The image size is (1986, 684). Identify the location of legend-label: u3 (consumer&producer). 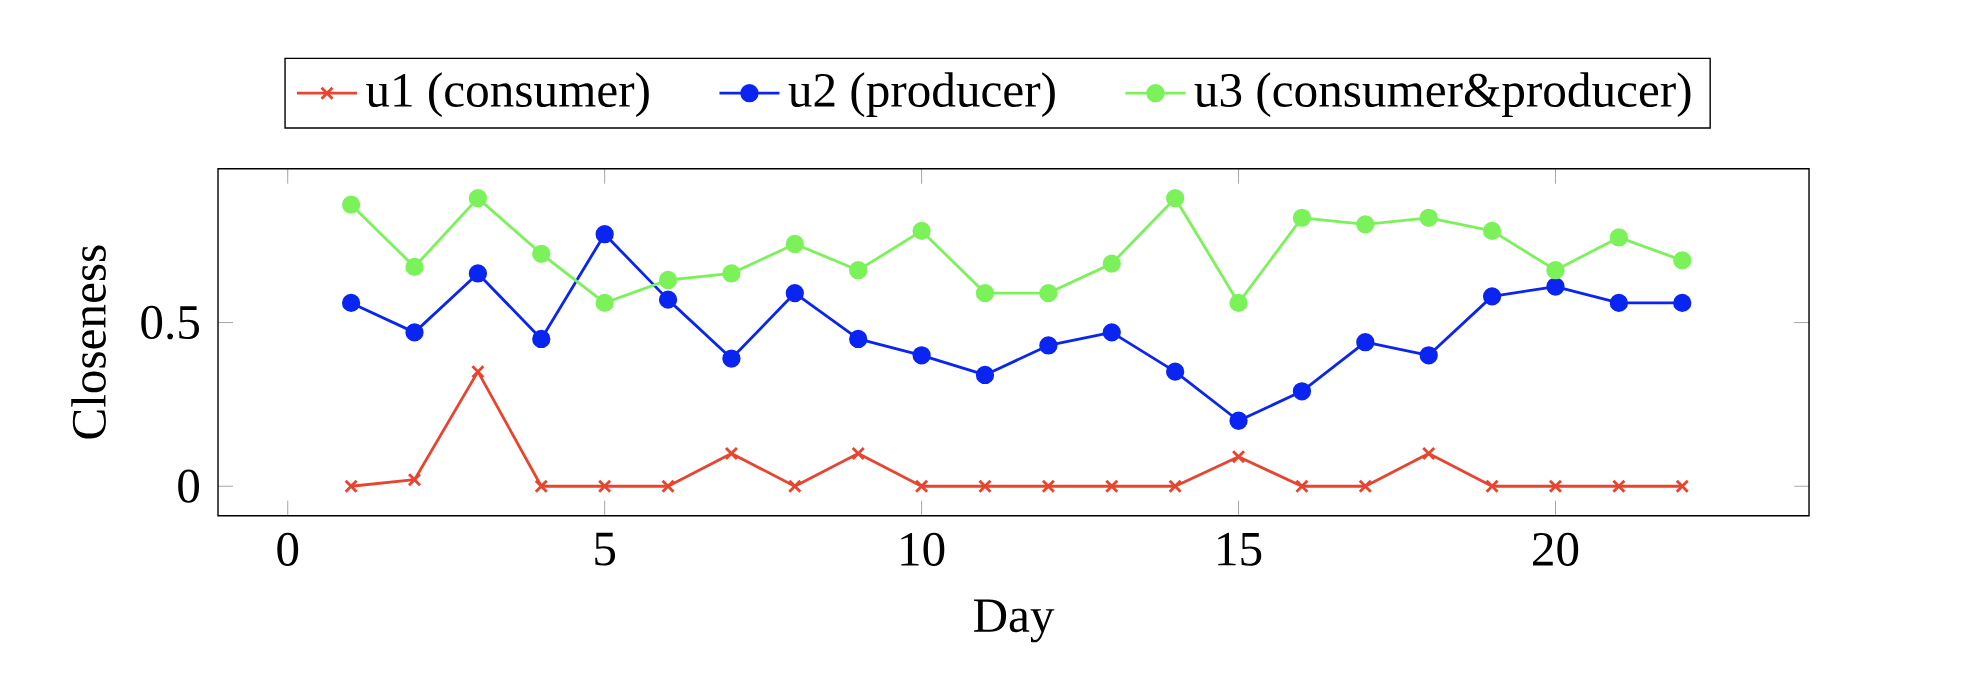
(1442, 95).